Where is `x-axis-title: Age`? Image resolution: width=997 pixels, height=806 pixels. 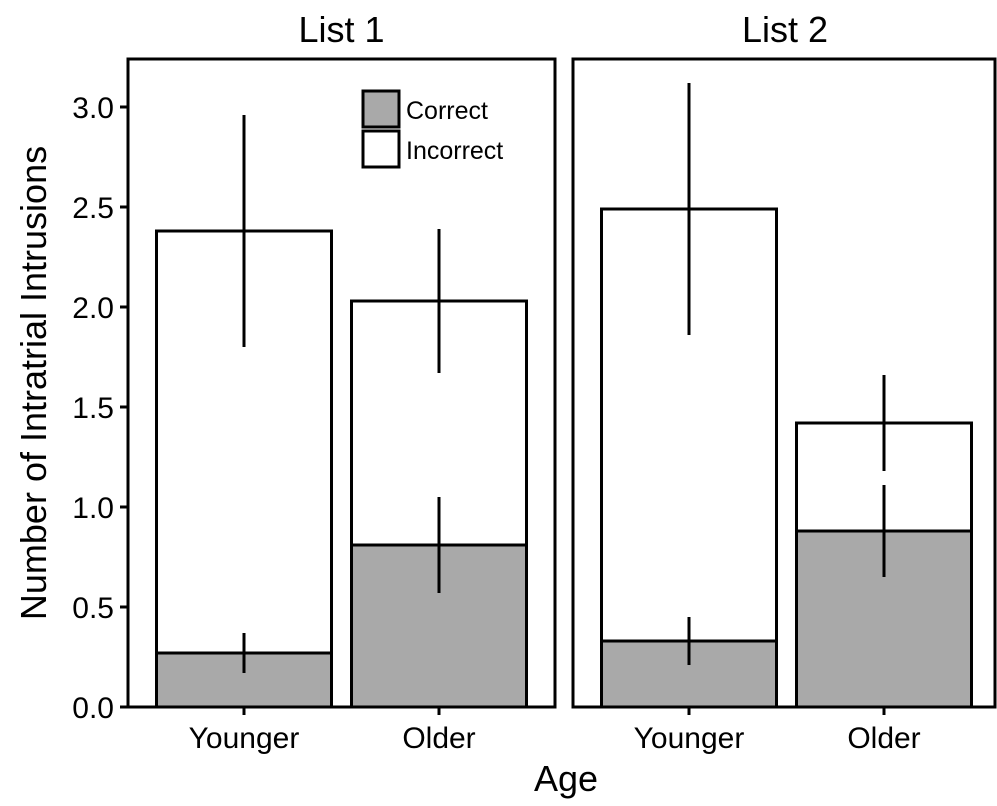 x-axis-title: Age is located at coordinates (566, 778).